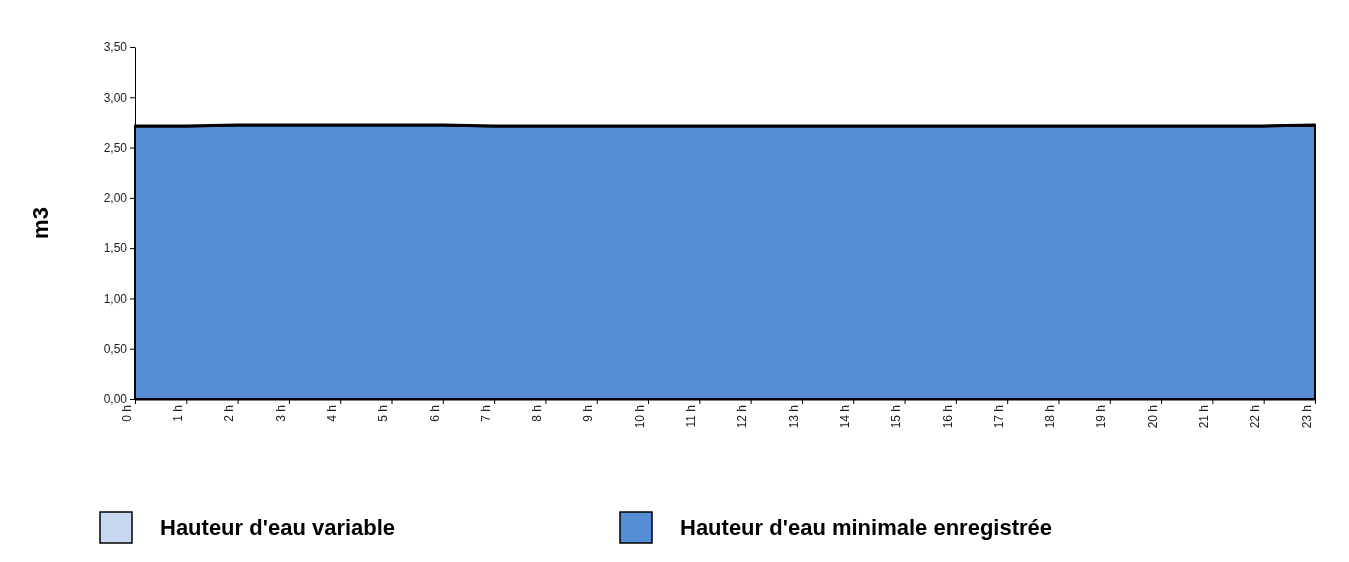  Describe the element at coordinates (434, 413) in the screenshot. I see `x-tick-label: 6 h` at that location.